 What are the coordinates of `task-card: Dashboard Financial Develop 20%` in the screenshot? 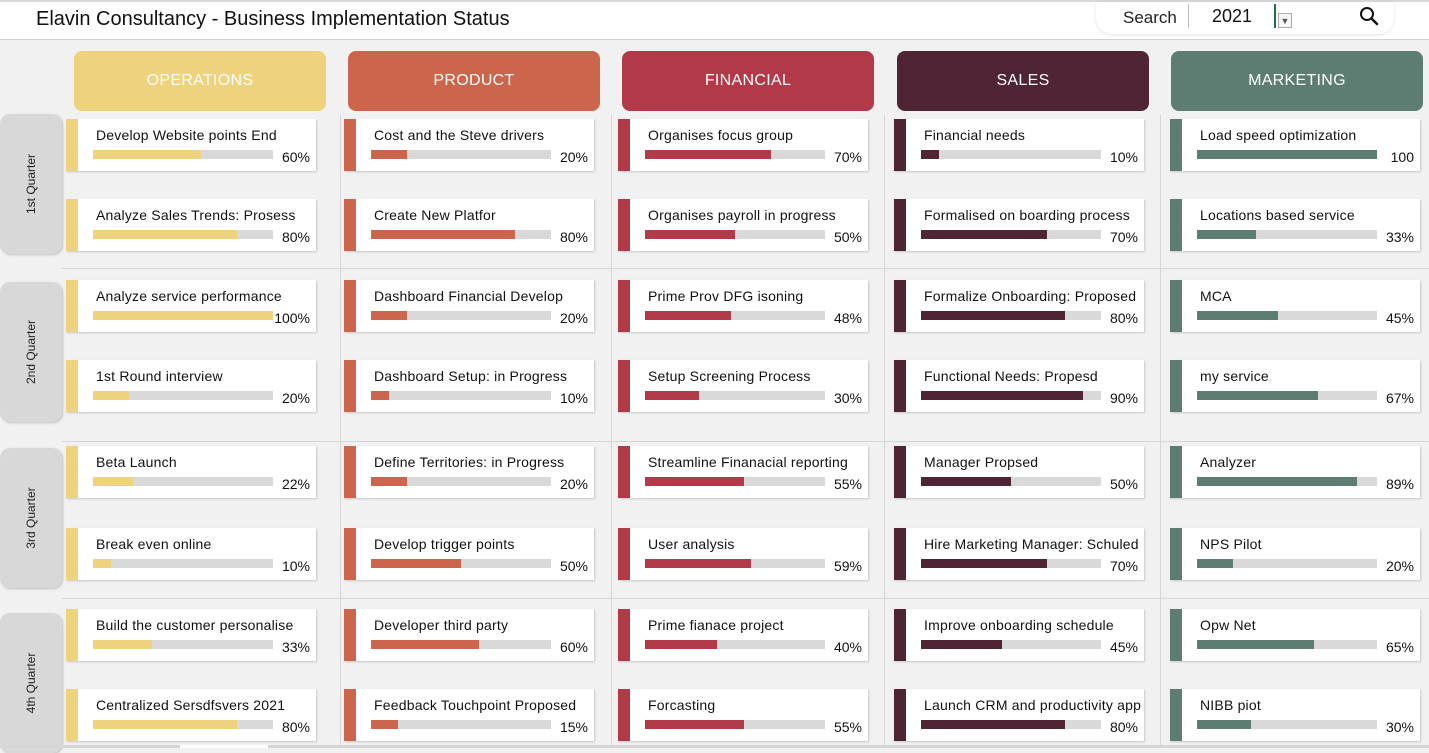 It's located at (469, 306).